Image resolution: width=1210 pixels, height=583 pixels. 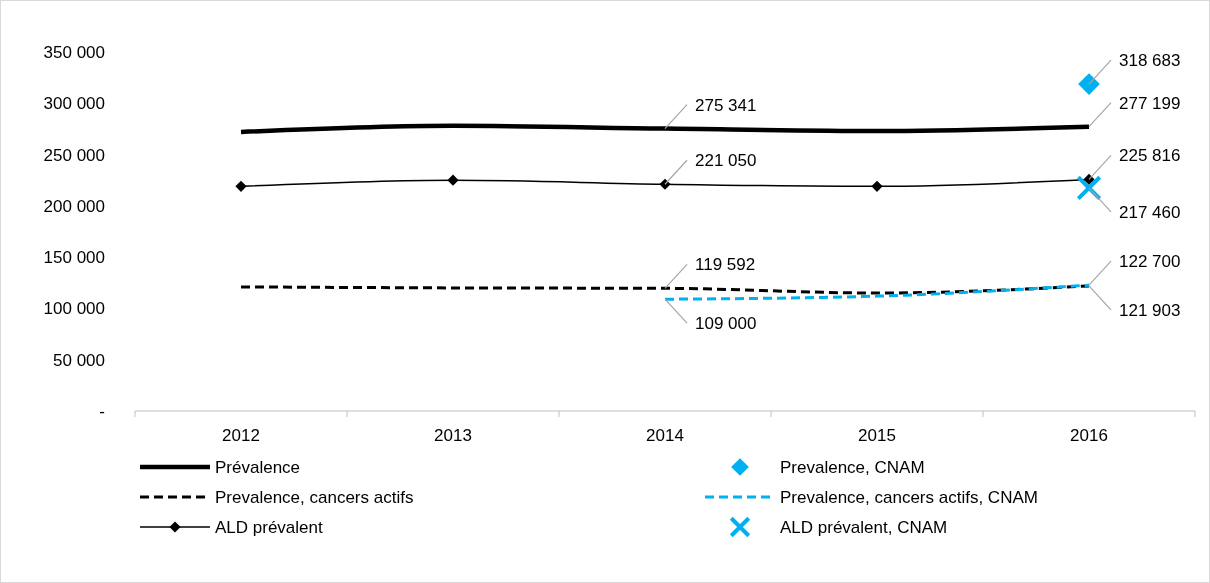 I want to click on legend-label: Prevalence, cancers actifs, CNAM, so click(x=909, y=497).